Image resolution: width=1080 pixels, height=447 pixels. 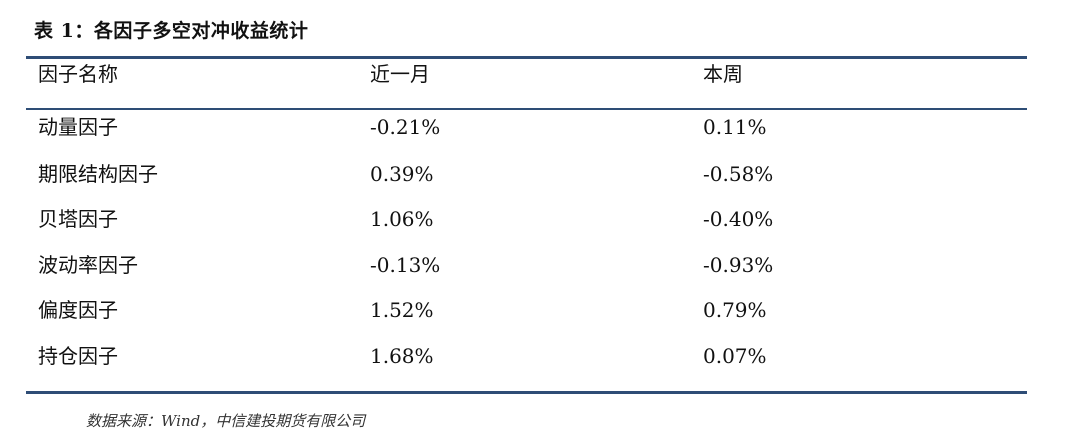 What do you see at coordinates (402, 356) in the screenshot?
I see `month-value-cell: 1.68%` at bounding box center [402, 356].